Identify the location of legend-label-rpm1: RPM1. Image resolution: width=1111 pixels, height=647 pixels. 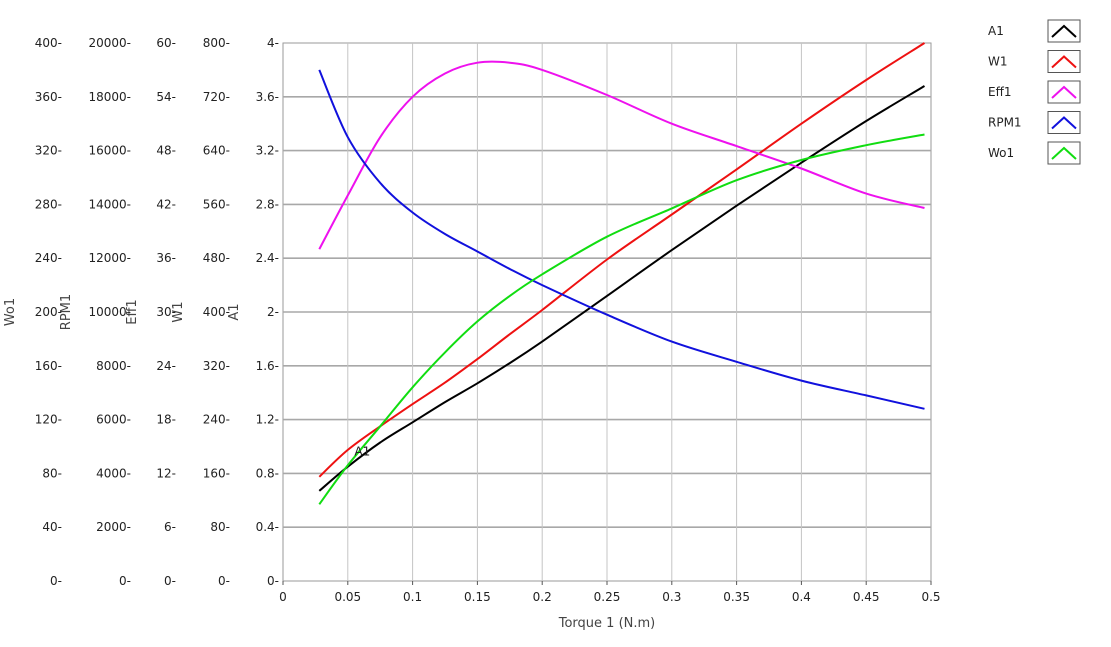
(1005, 123).